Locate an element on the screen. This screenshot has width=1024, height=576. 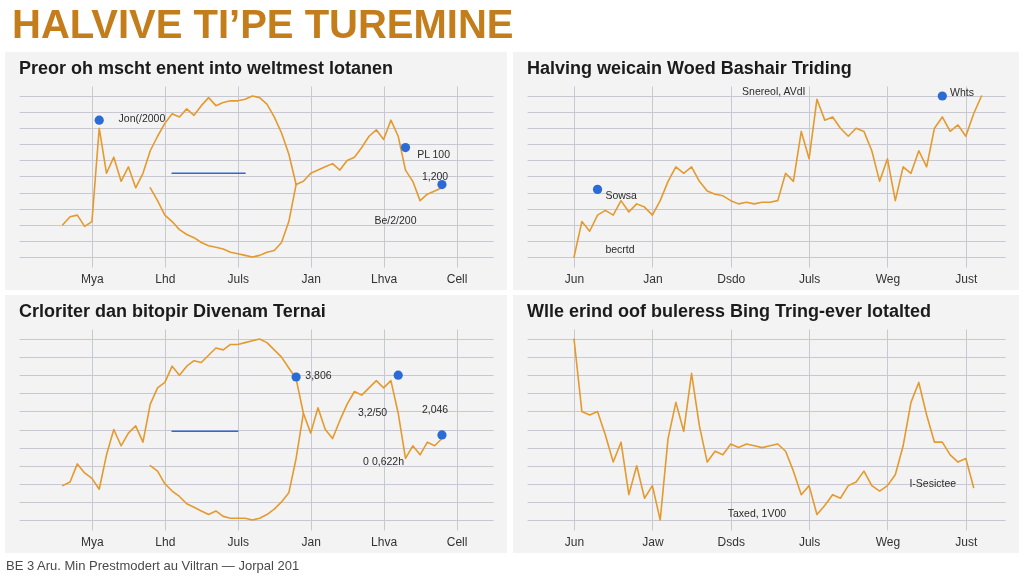
annotation: Jon(/2000 is located at coordinates (142, 117).